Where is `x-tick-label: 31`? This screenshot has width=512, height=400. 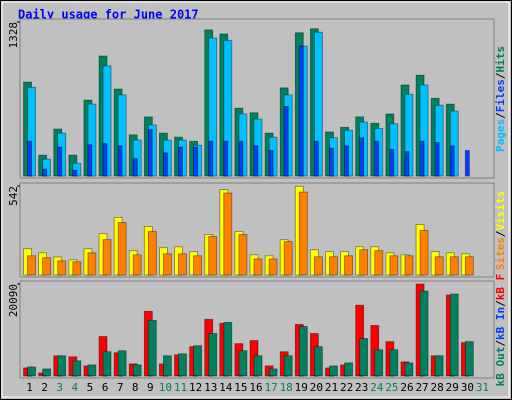
x-tick-label: 31 is located at coordinates (482, 387).